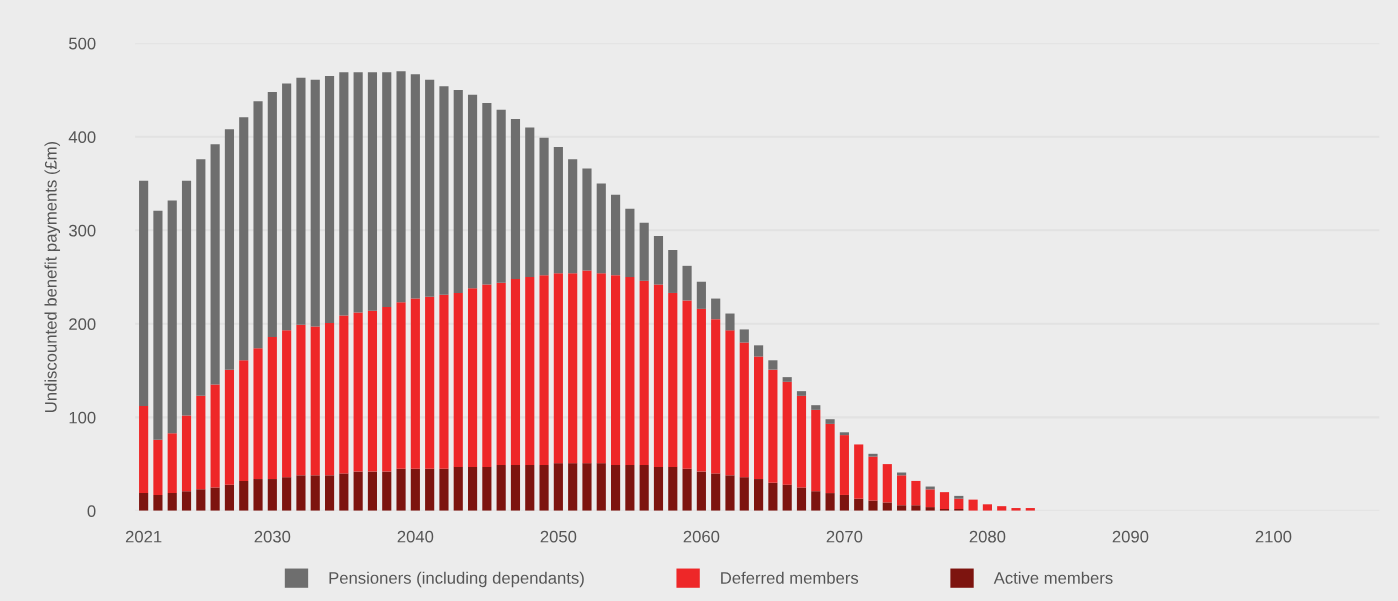 The height and width of the screenshot is (601, 1398). I want to click on x-tick-label: 2040, so click(415, 536).